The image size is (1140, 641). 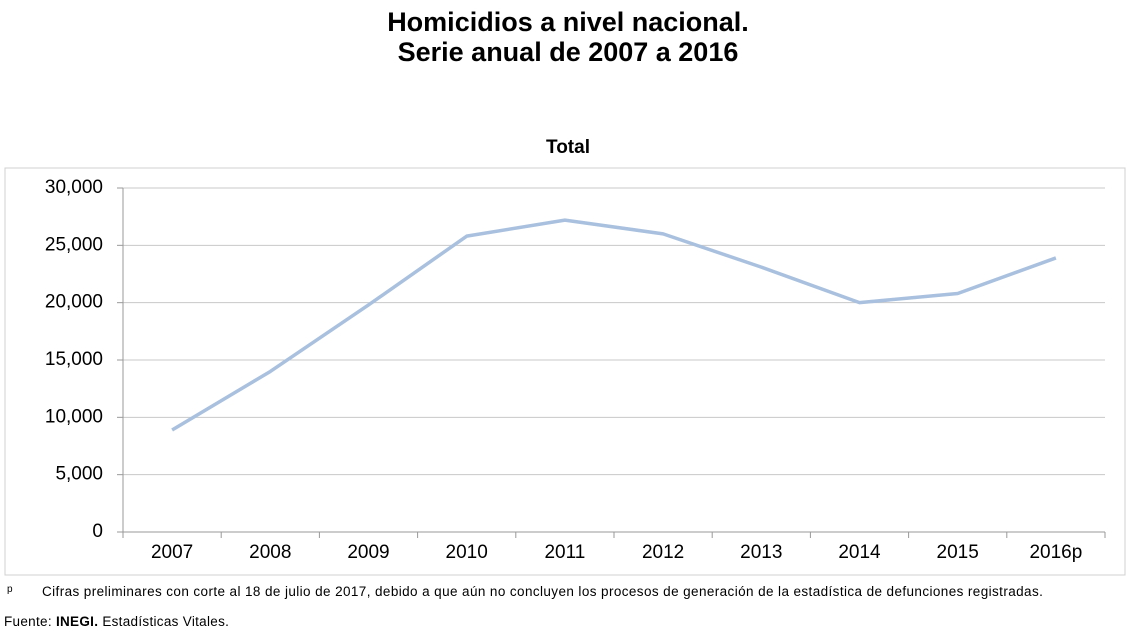 I want to click on x-tick-label: 2014, so click(x=859, y=552).